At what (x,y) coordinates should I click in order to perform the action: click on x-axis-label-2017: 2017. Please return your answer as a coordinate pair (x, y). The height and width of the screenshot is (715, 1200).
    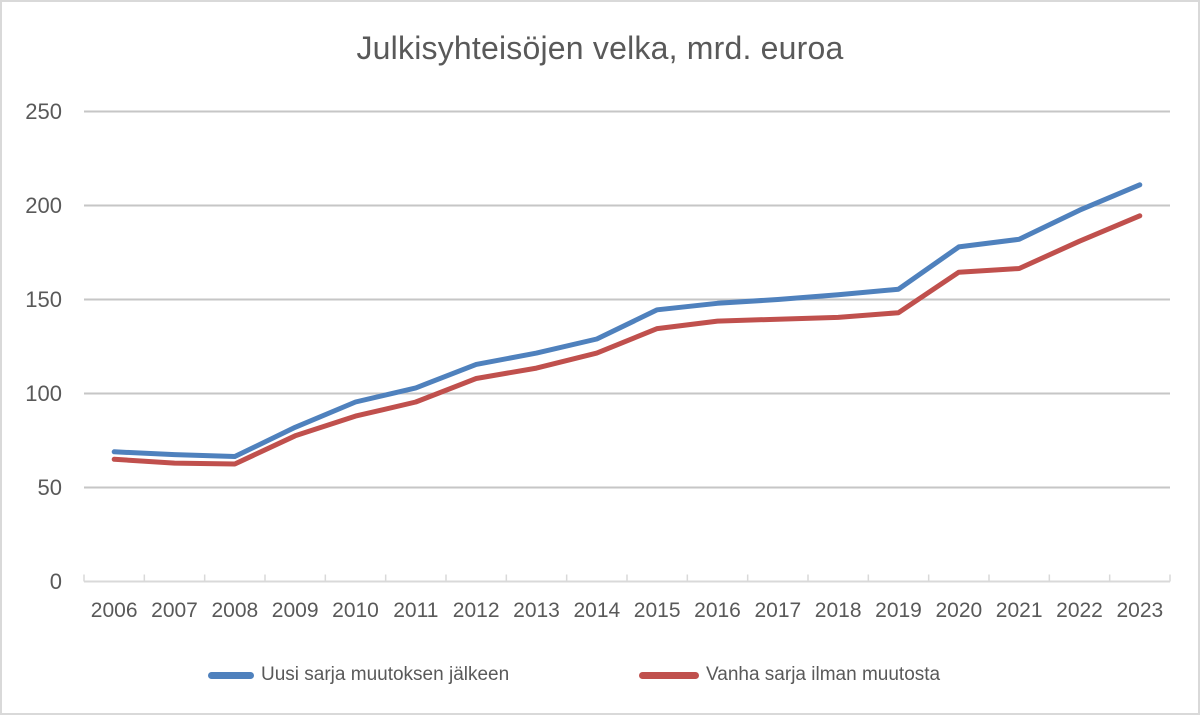
    Looking at the image, I should click on (778, 610).